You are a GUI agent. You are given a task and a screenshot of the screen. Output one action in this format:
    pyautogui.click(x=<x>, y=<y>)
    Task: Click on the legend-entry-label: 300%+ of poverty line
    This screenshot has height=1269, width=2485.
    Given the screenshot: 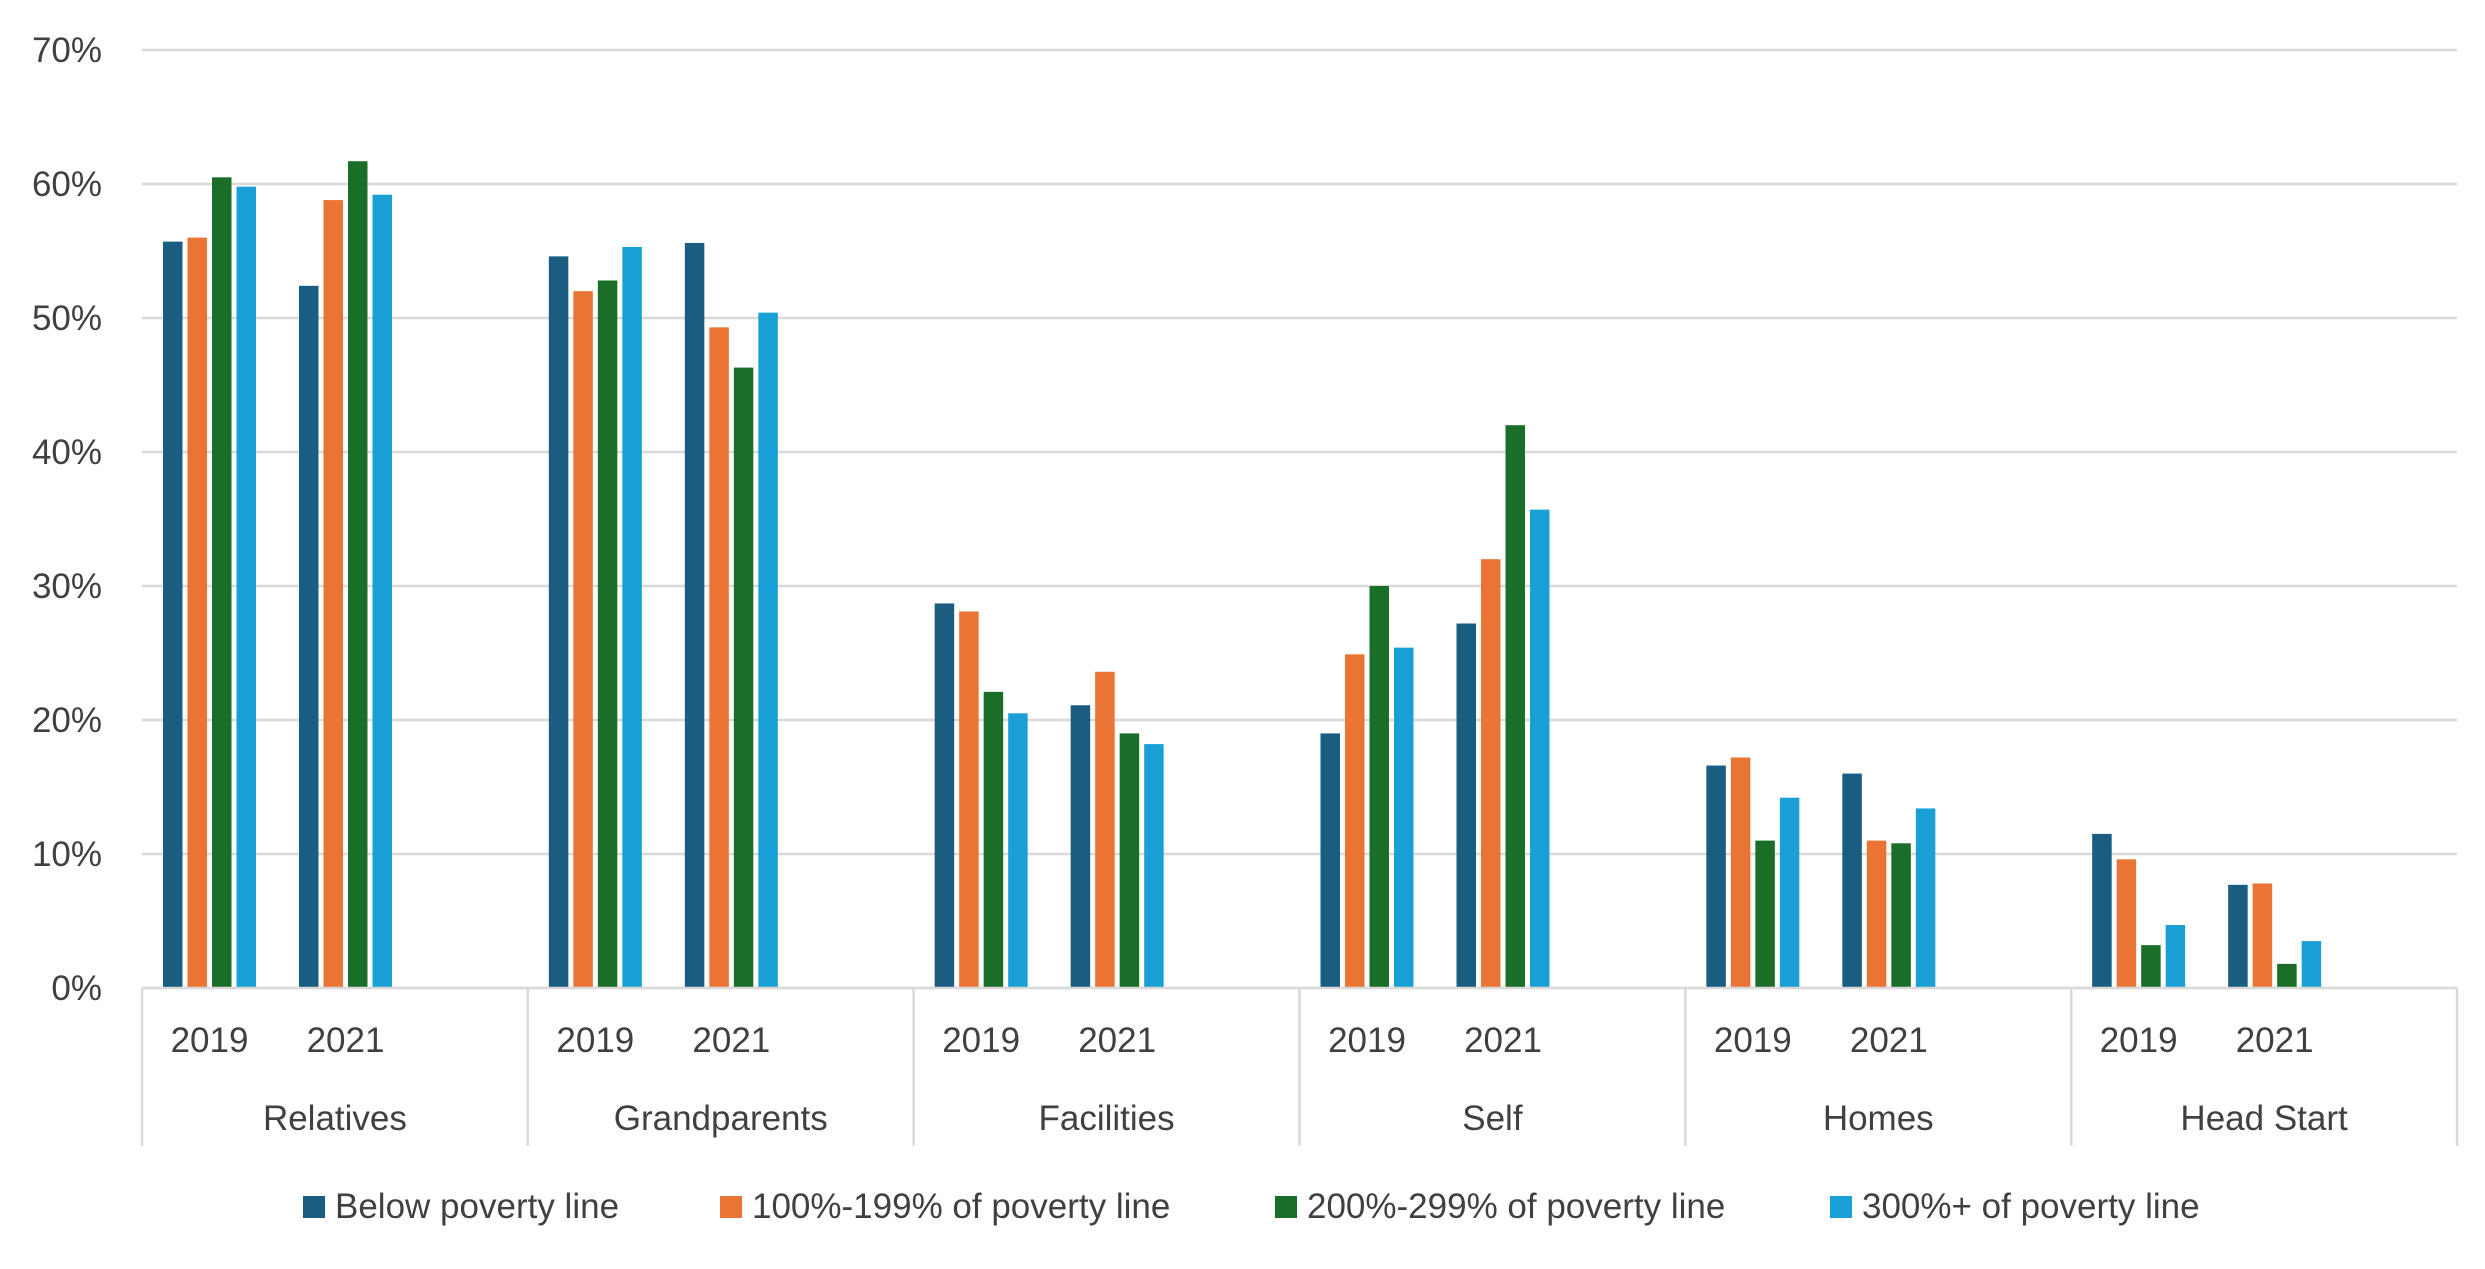 What is the action you would take?
    pyautogui.click(x=2031, y=1206)
    